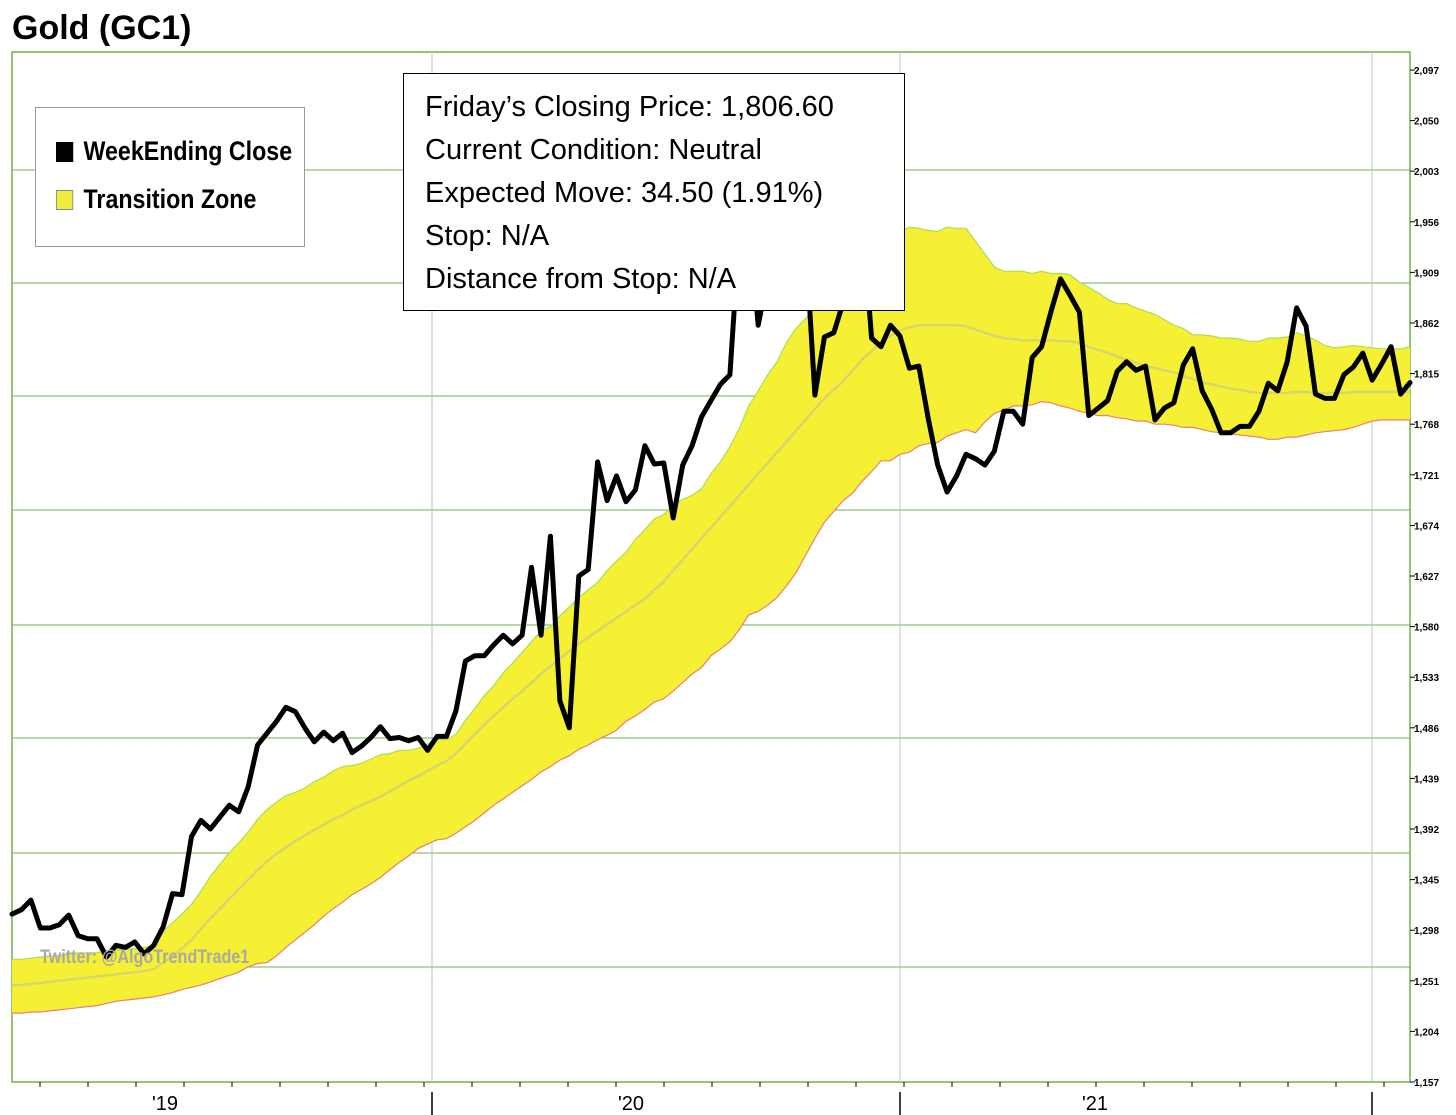 The image size is (1456, 1115). What do you see at coordinates (1426, 1083) in the screenshot?
I see `y-tick-label-20: 1,157` at bounding box center [1426, 1083].